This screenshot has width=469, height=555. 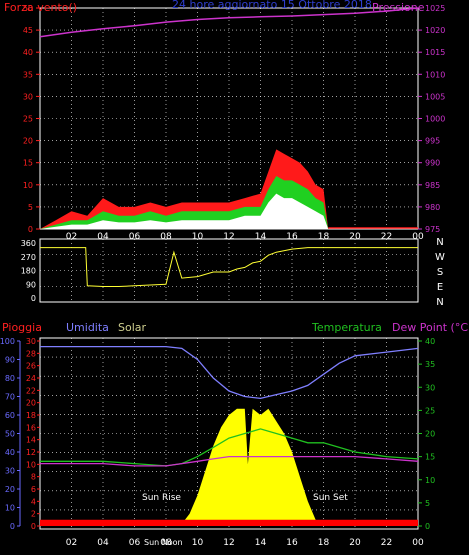 What do you see at coordinates (33, 501) in the screenshot?
I see `y-tick-label: 4` at bounding box center [33, 501].